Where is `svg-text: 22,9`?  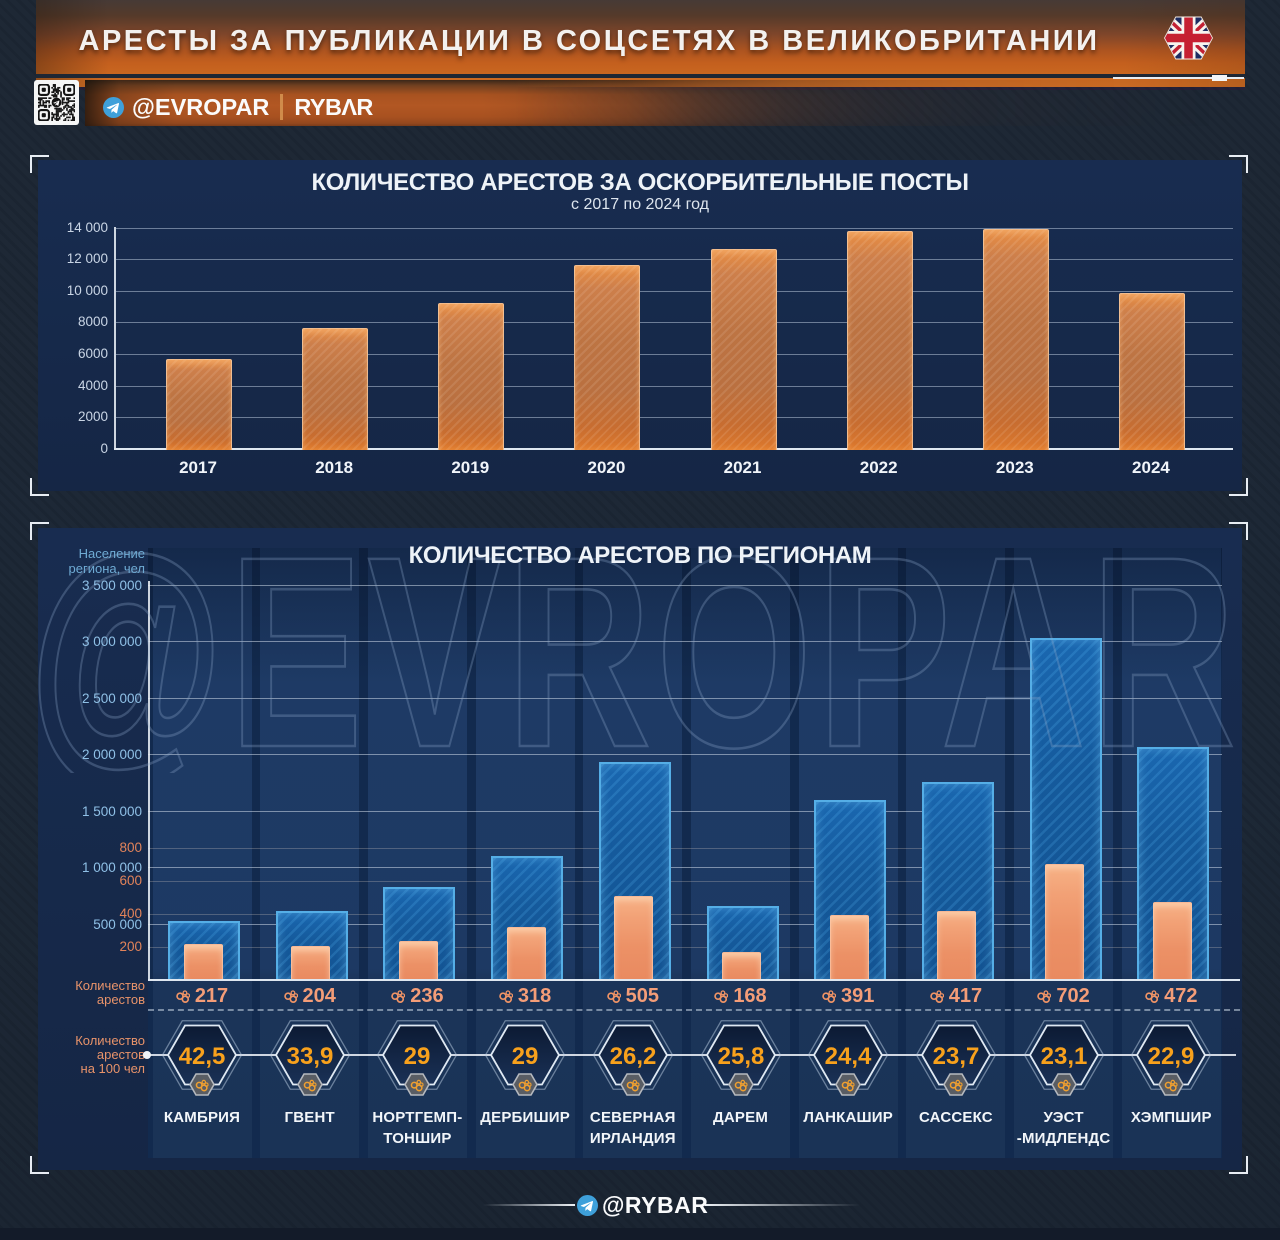
svg-text: 22,9 is located at coordinates (1171, 1056).